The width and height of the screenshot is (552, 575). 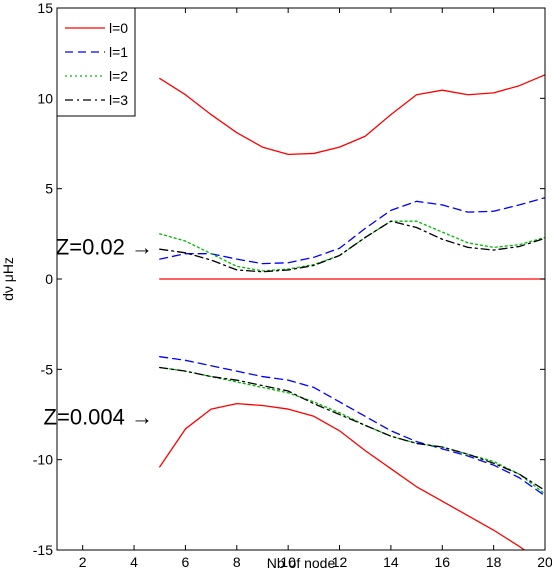 I want to click on legend-label-l-0: l=0, so click(x=118, y=28).